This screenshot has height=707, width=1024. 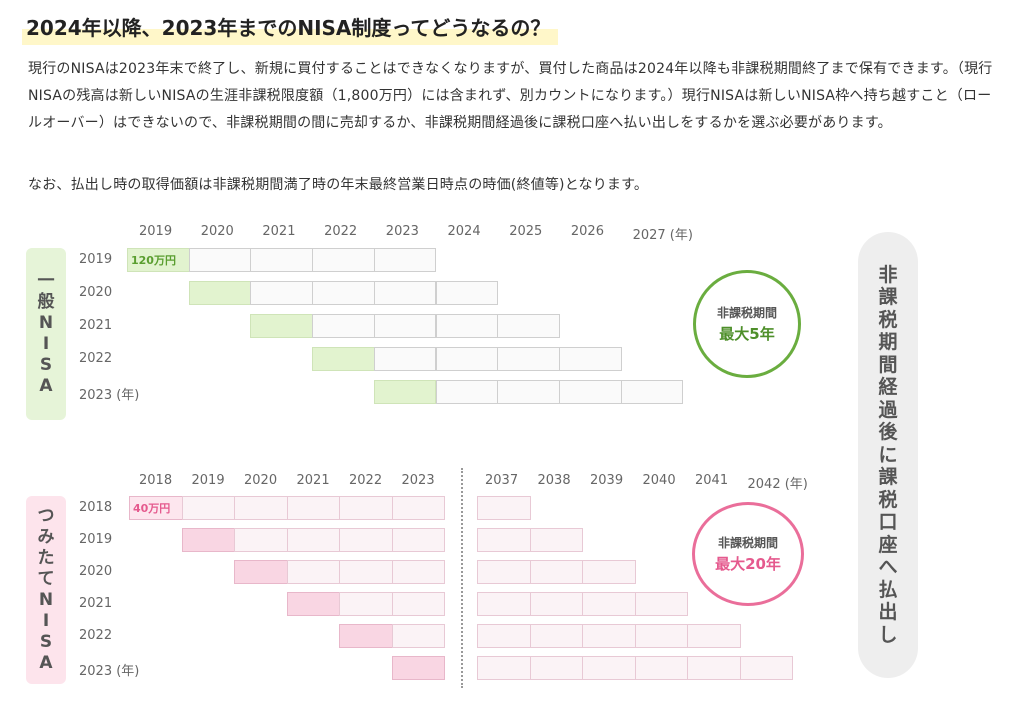 I want to click on page-title: 2024年以降、2023年までのNISA制度ってどうなるの？, so click(x=290, y=27).